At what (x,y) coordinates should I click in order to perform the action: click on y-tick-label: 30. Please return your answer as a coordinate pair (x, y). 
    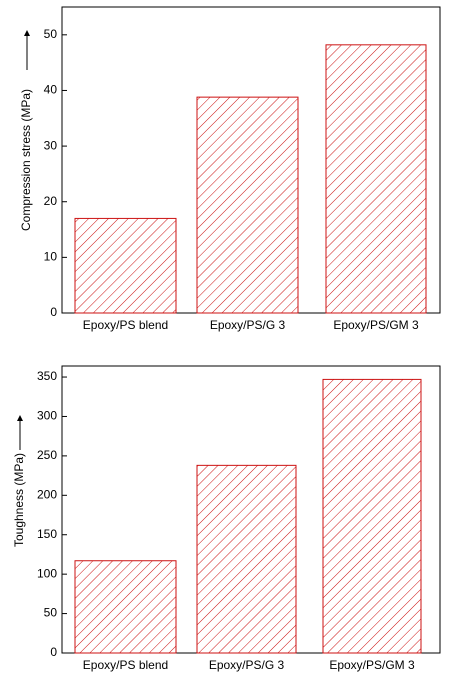
    Looking at the image, I should click on (51, 145).